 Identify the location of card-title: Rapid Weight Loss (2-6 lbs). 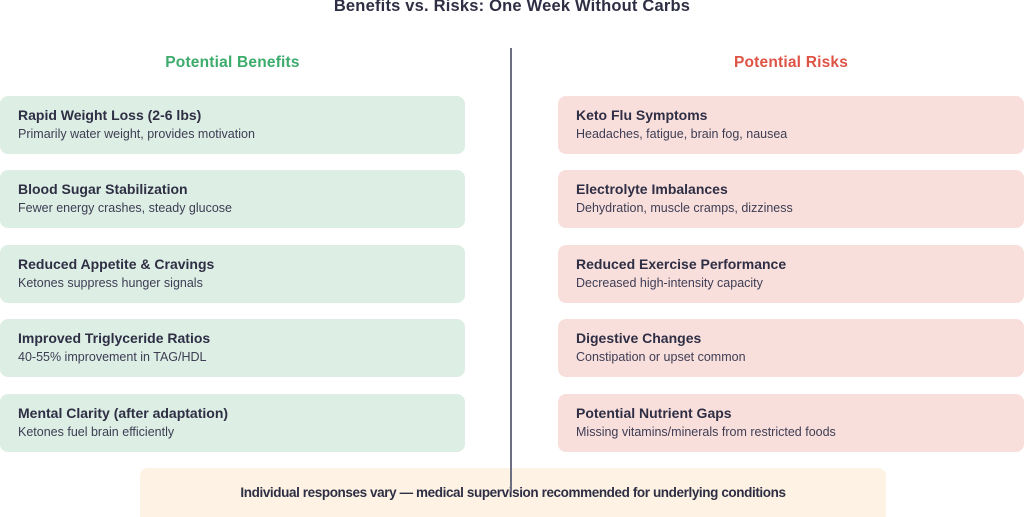
(110, 115).